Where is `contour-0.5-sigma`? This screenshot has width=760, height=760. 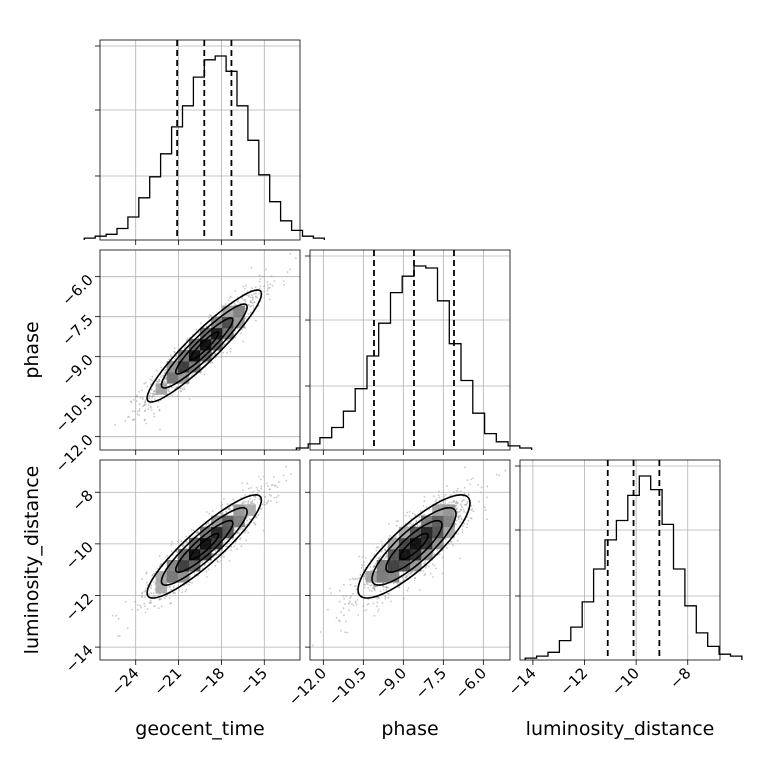 contour-0.5-sigma is located at coordinates (414, 546).